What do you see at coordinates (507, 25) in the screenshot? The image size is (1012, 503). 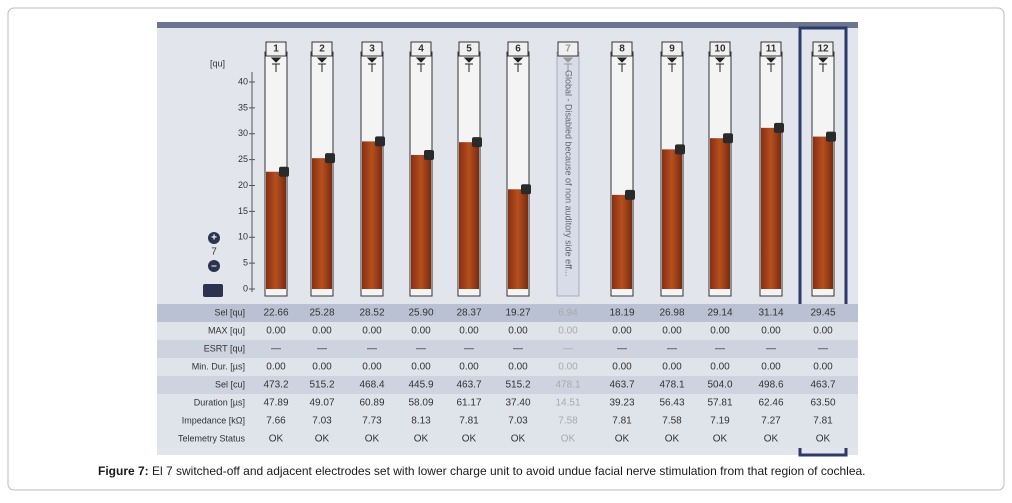 I see `screen-top` at bounding box center [507, 25].